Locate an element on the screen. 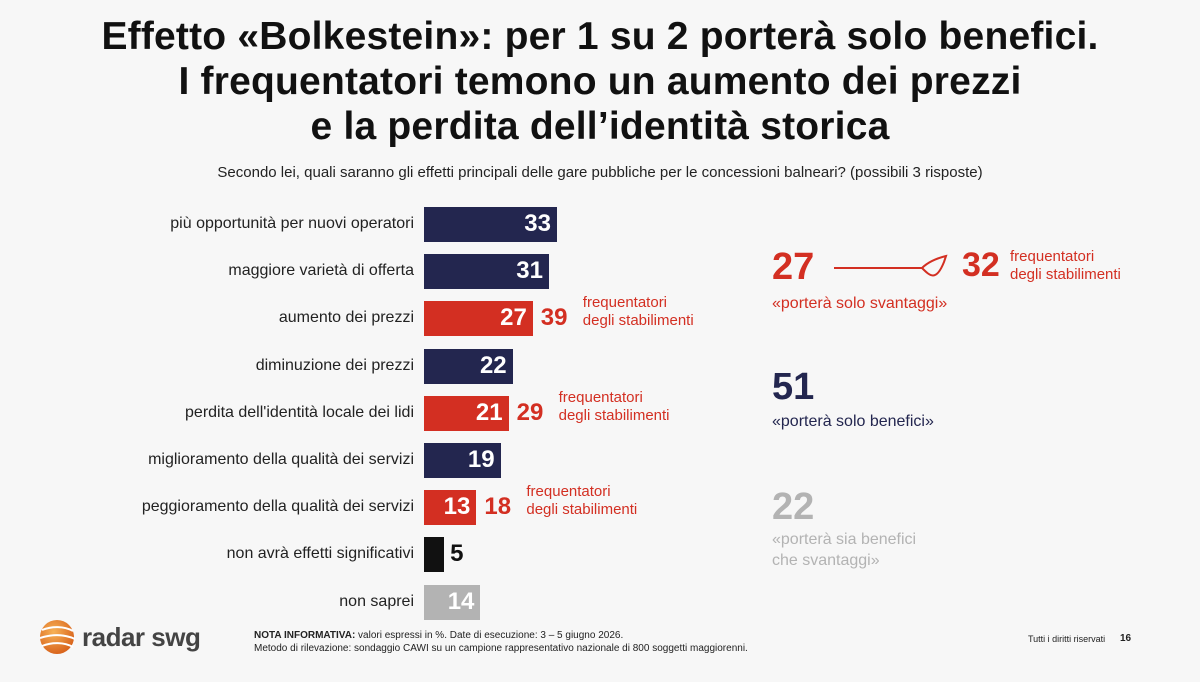 The height and width of the screenshot is (682, 1200). arrow-icon is located at coordinates (891, 265).